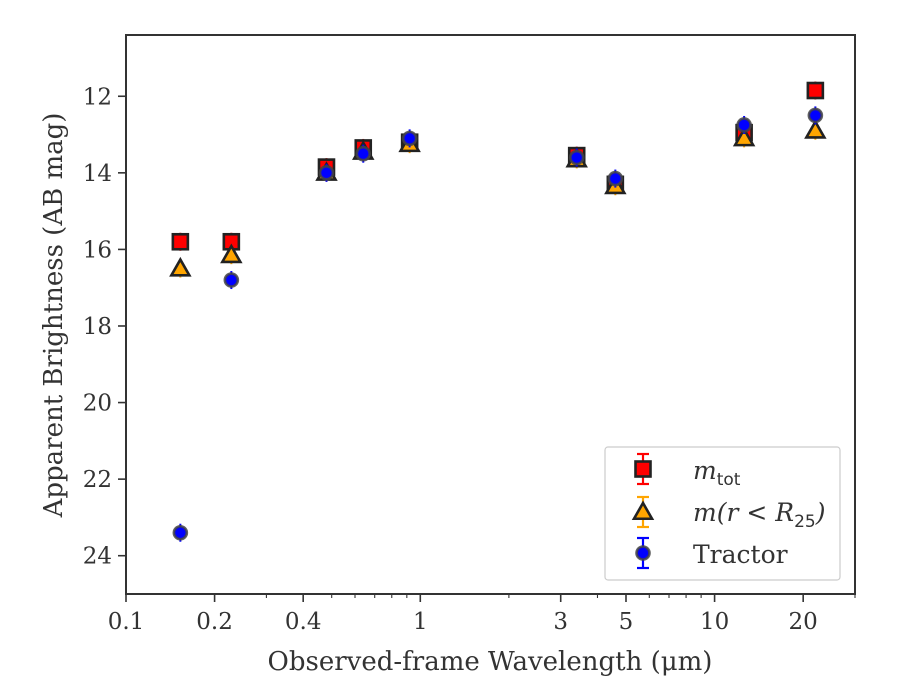 This screenshot has height=700, width=900. Describe the element at coordinates (97, 327) in the screenshot. I see `y-tick-label: 18` at that location.